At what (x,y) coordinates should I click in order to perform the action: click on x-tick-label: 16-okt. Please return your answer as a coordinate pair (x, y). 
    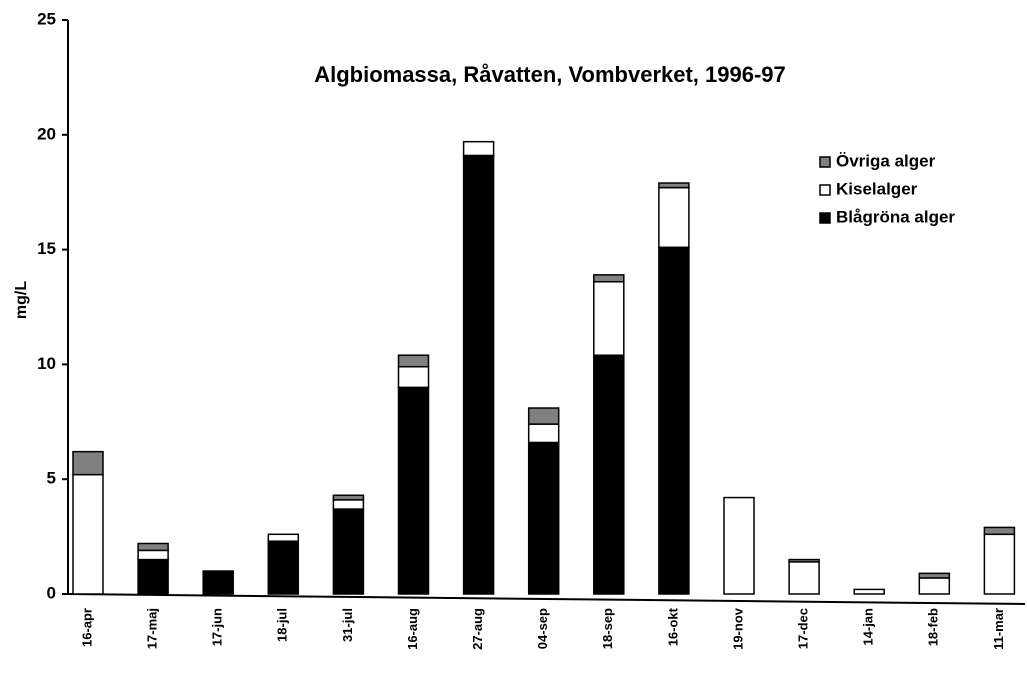
    Looking at the image, I should click on (672, 626).